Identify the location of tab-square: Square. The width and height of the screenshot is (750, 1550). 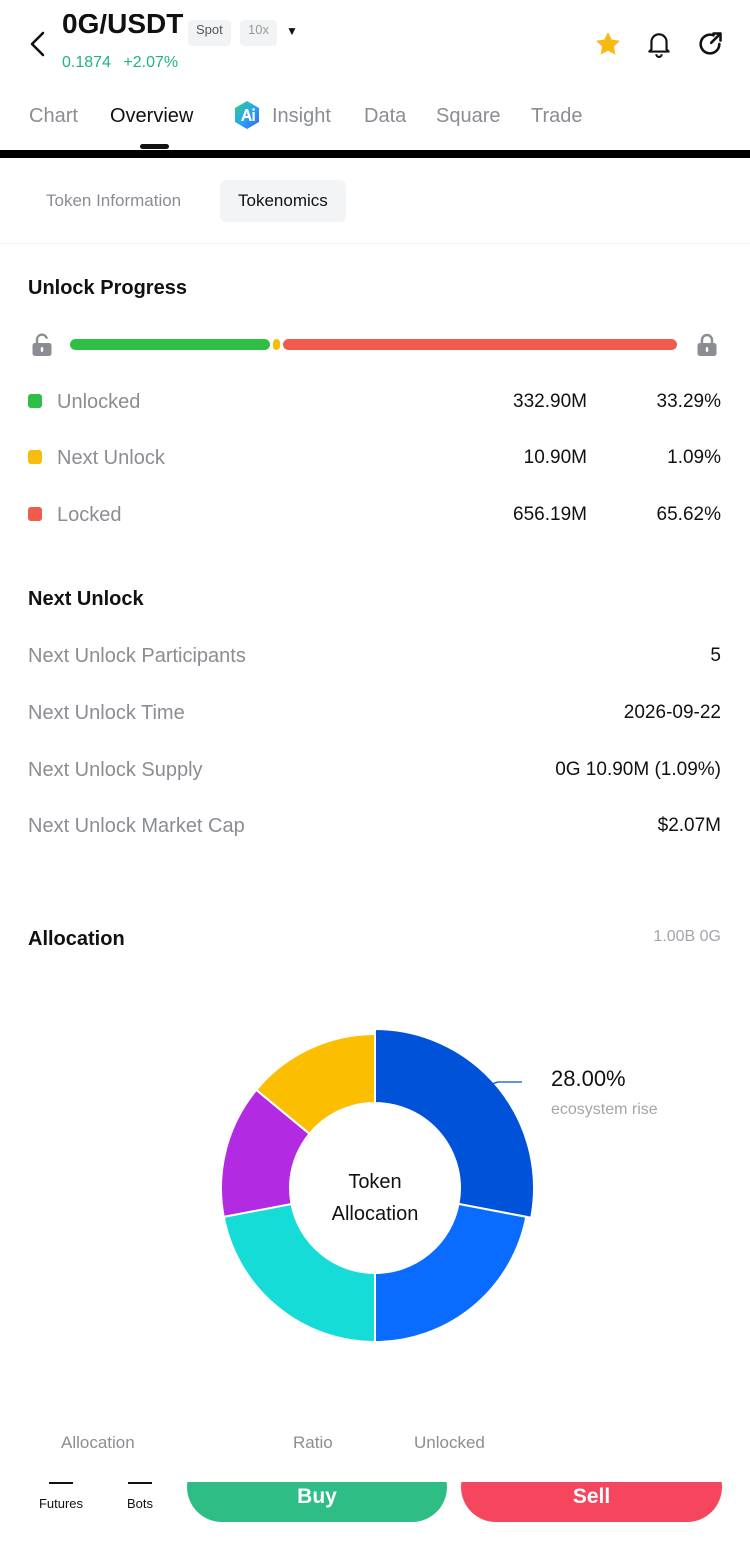
(468, 116).